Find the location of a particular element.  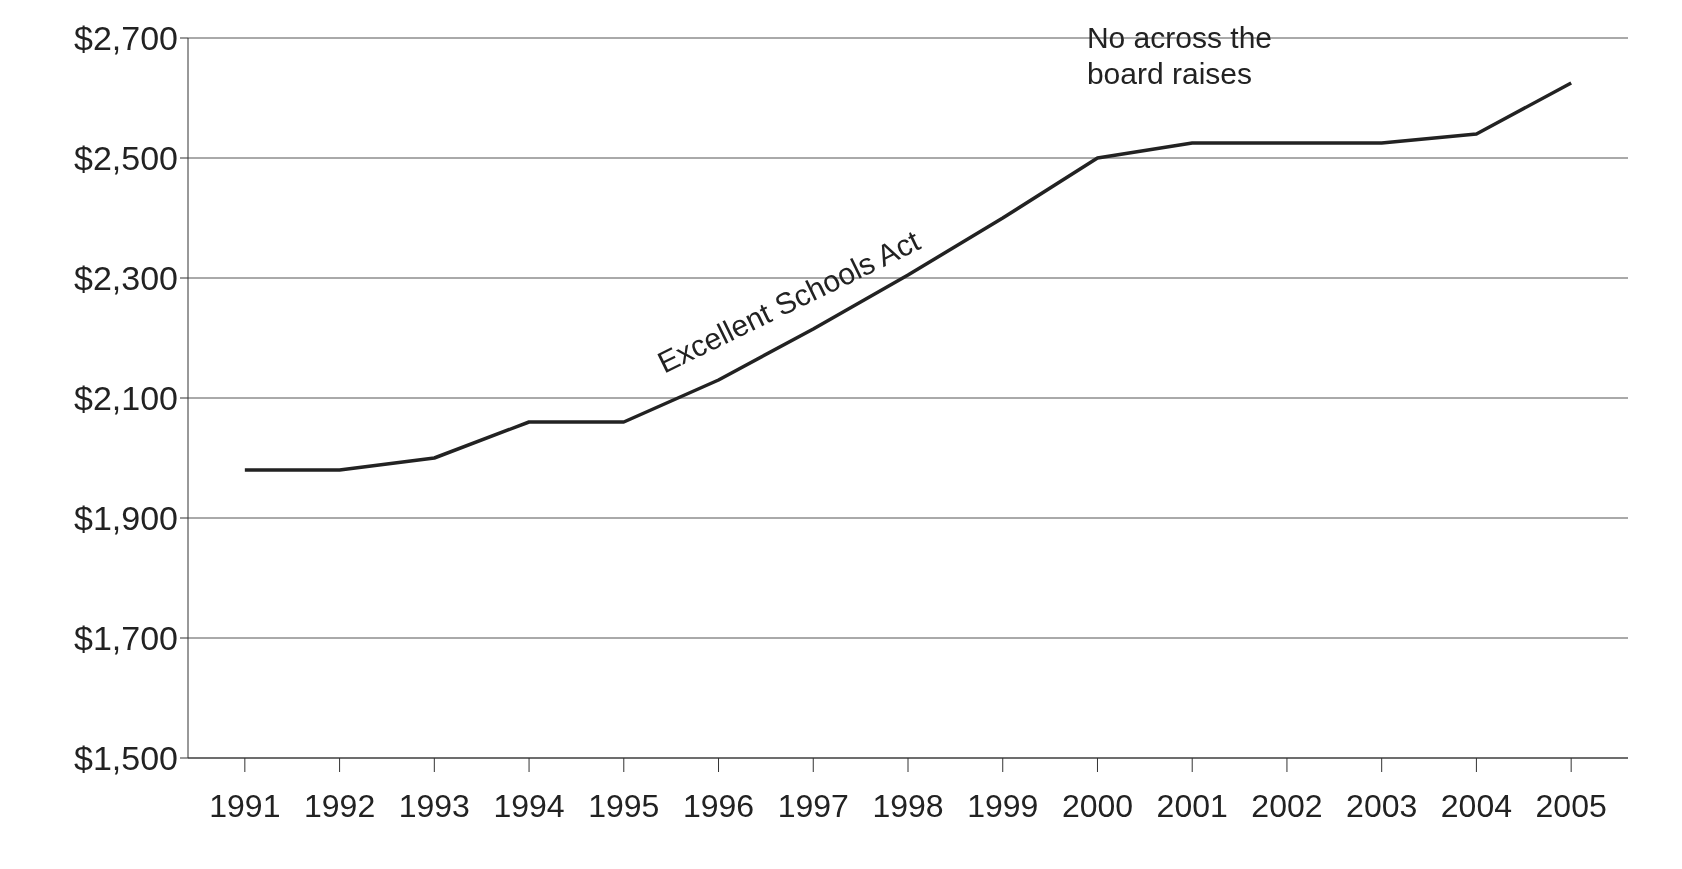

annotation: No across the board raises is located at coordinates (1179, 55).